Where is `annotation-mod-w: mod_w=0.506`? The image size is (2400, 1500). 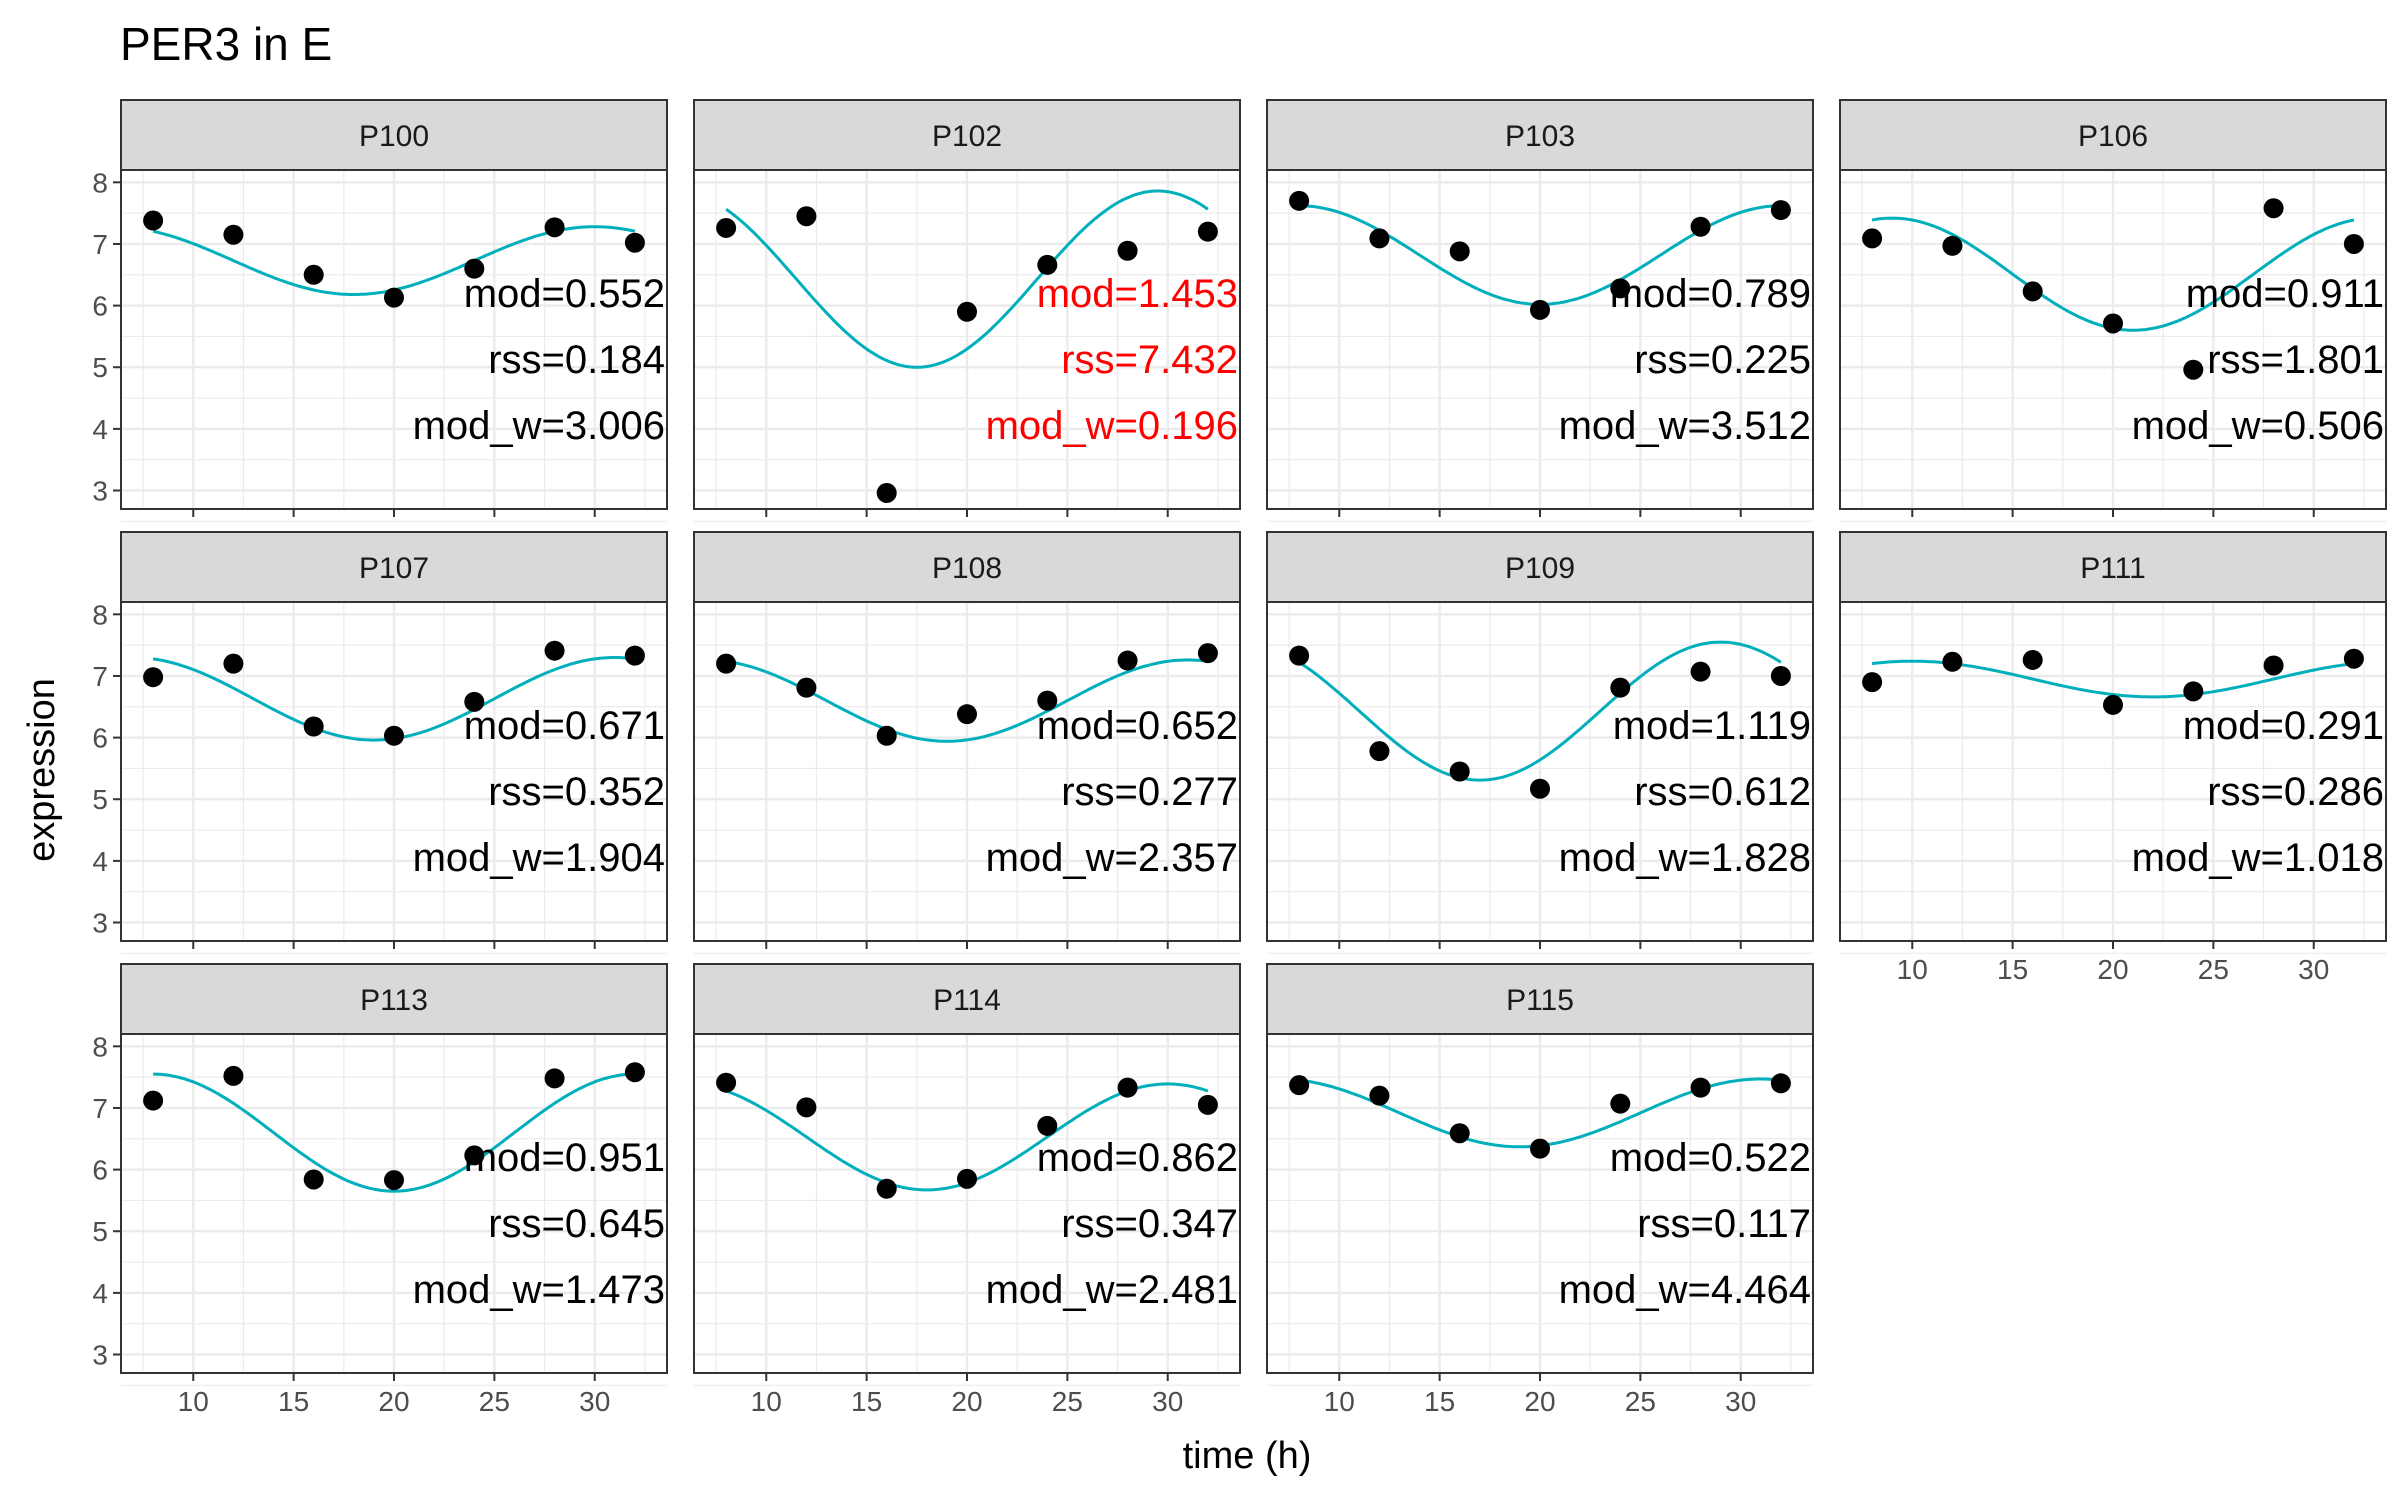 annotation-mod-w: mod_w=0.506 is located at coordinates (2258, 426).